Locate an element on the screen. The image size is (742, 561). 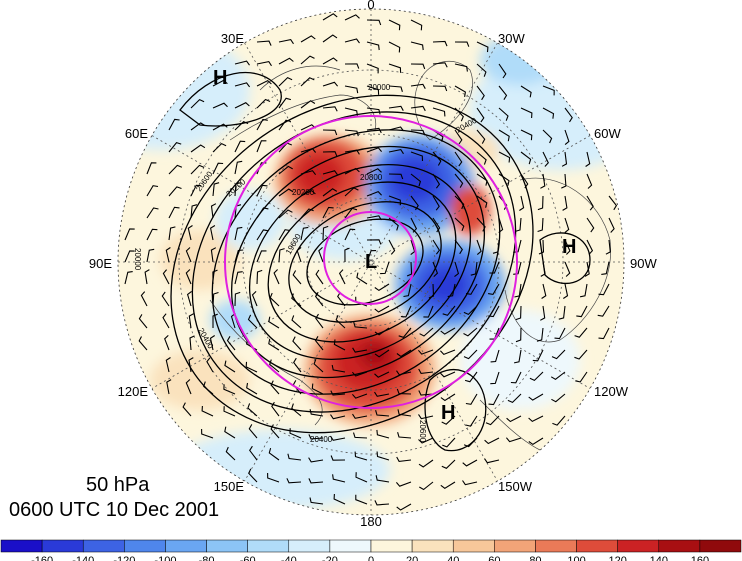
colorbar-tick-label: 100 is located at coordinates (576, 558).